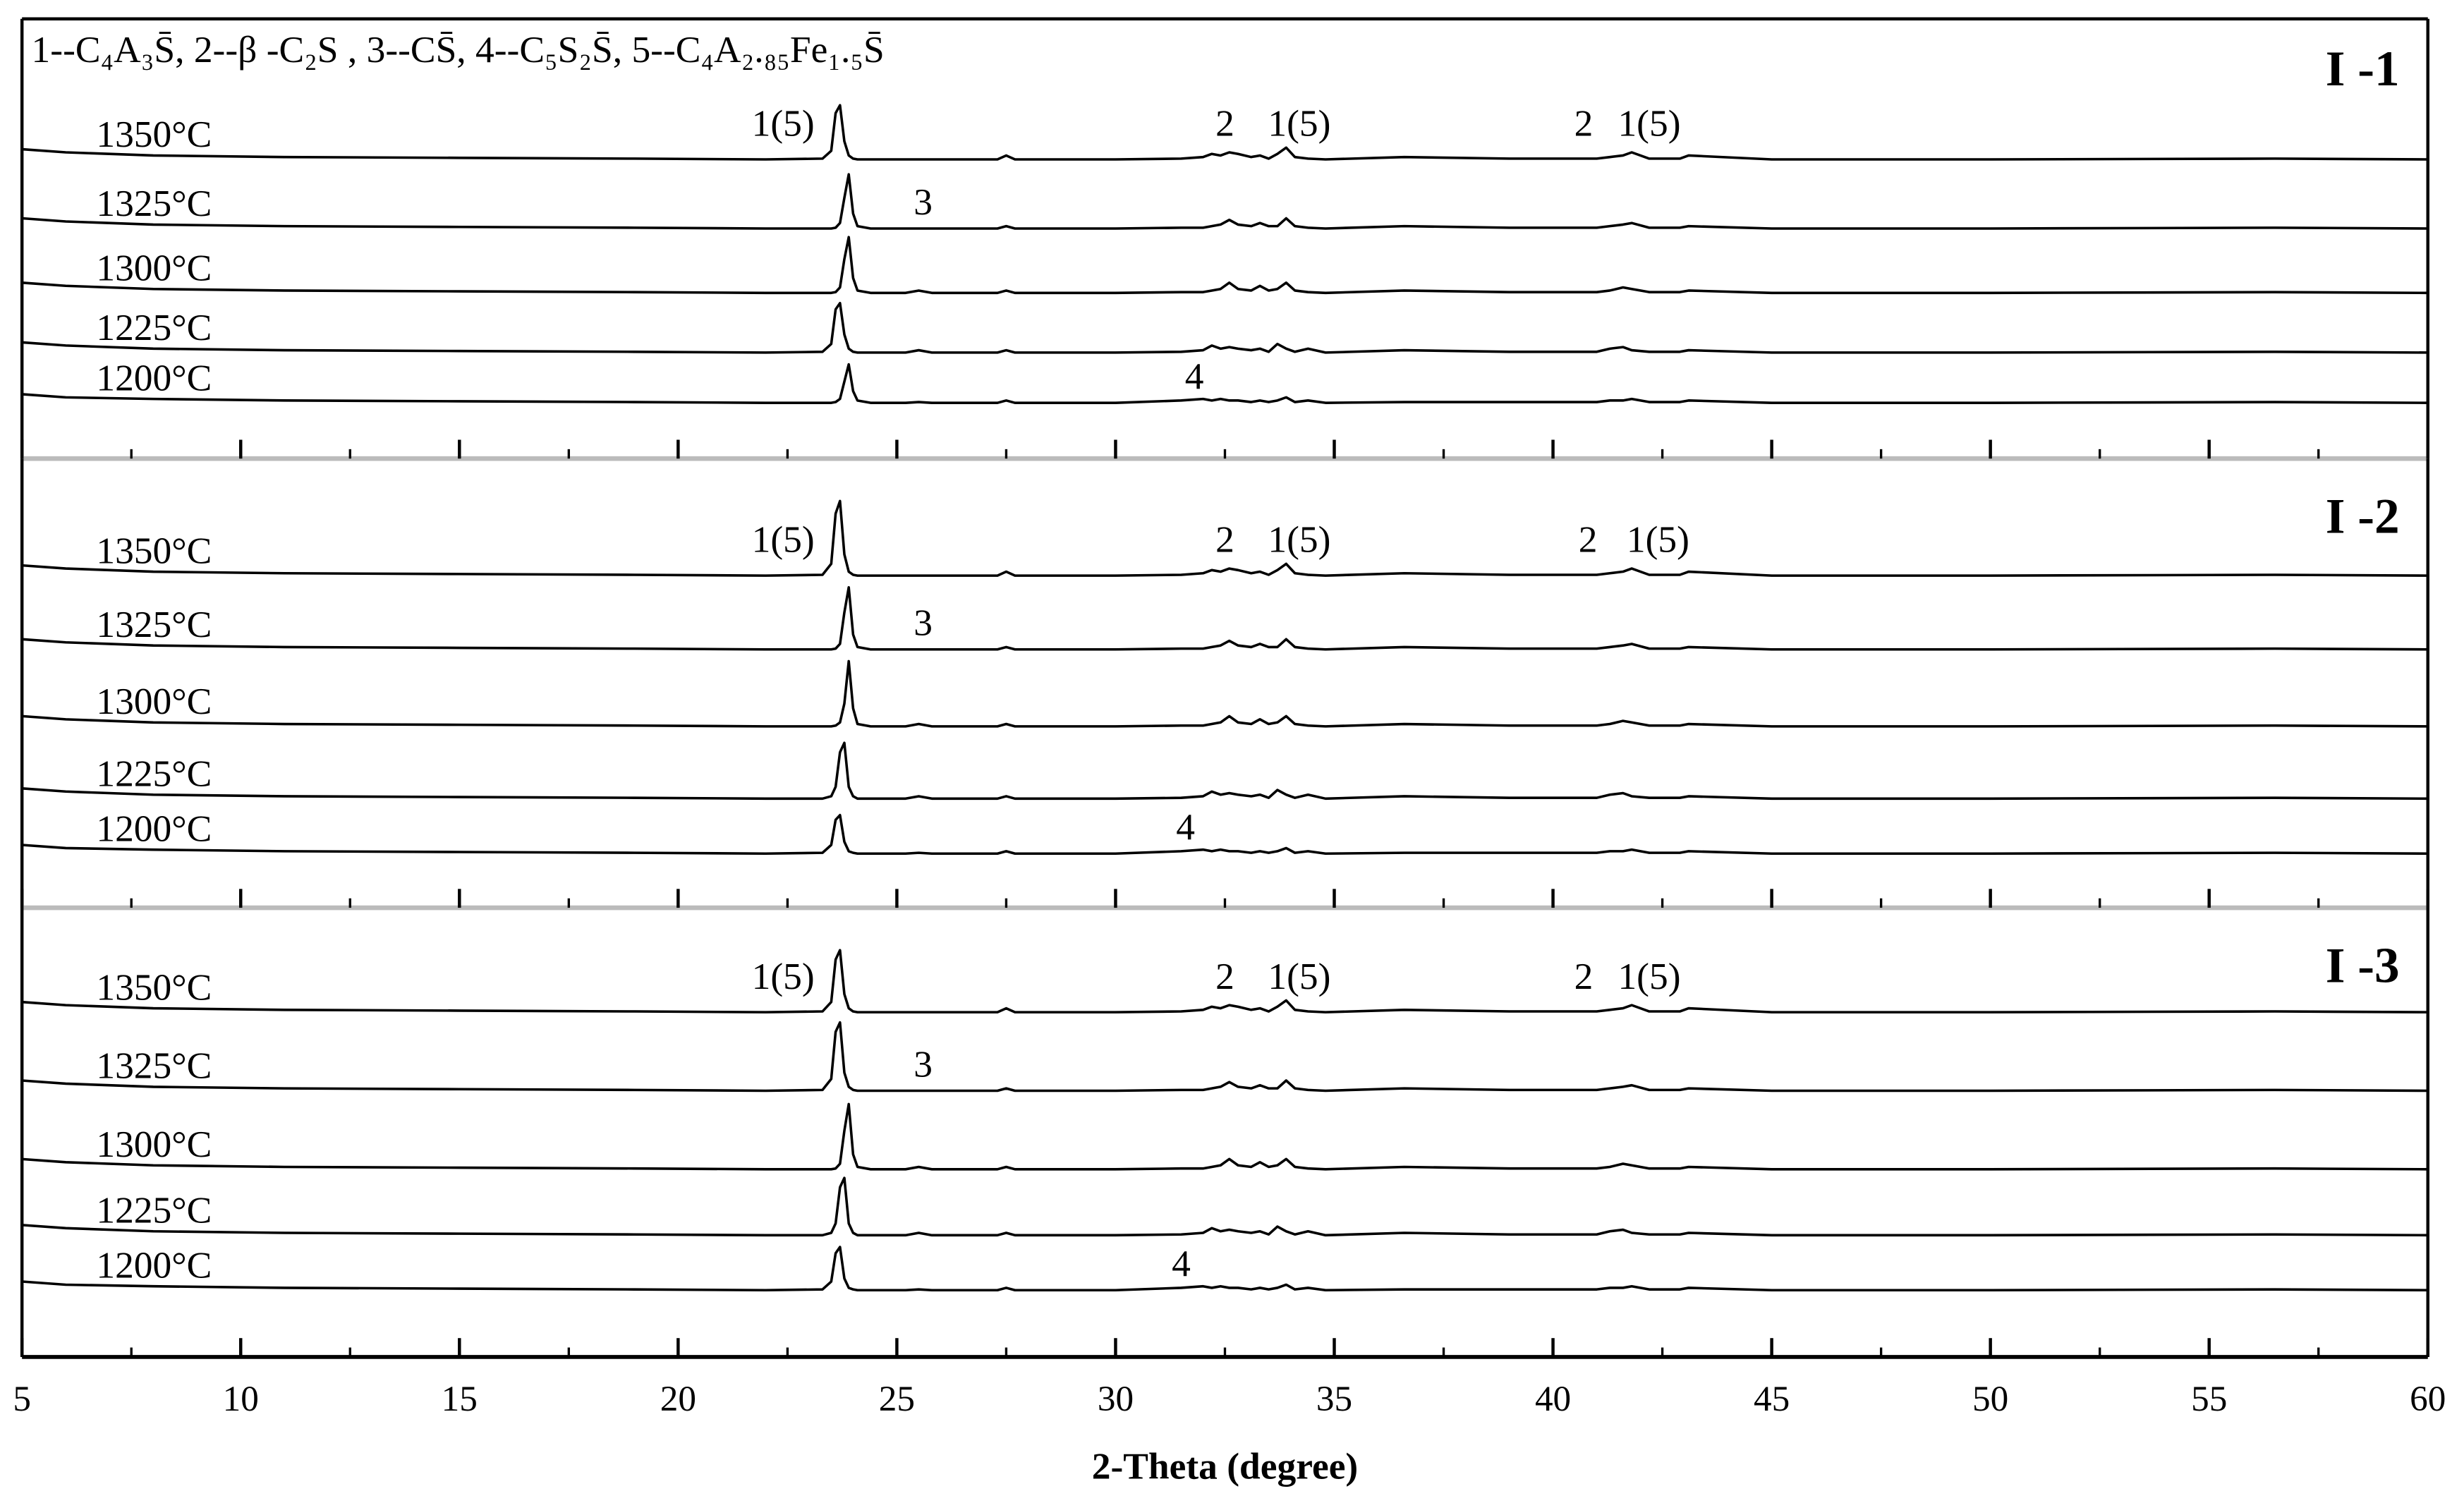 Image resolution: width=2464 pixels, height=1503 pixels. I want to click on panel-title: I -3, so click(2363, 966).